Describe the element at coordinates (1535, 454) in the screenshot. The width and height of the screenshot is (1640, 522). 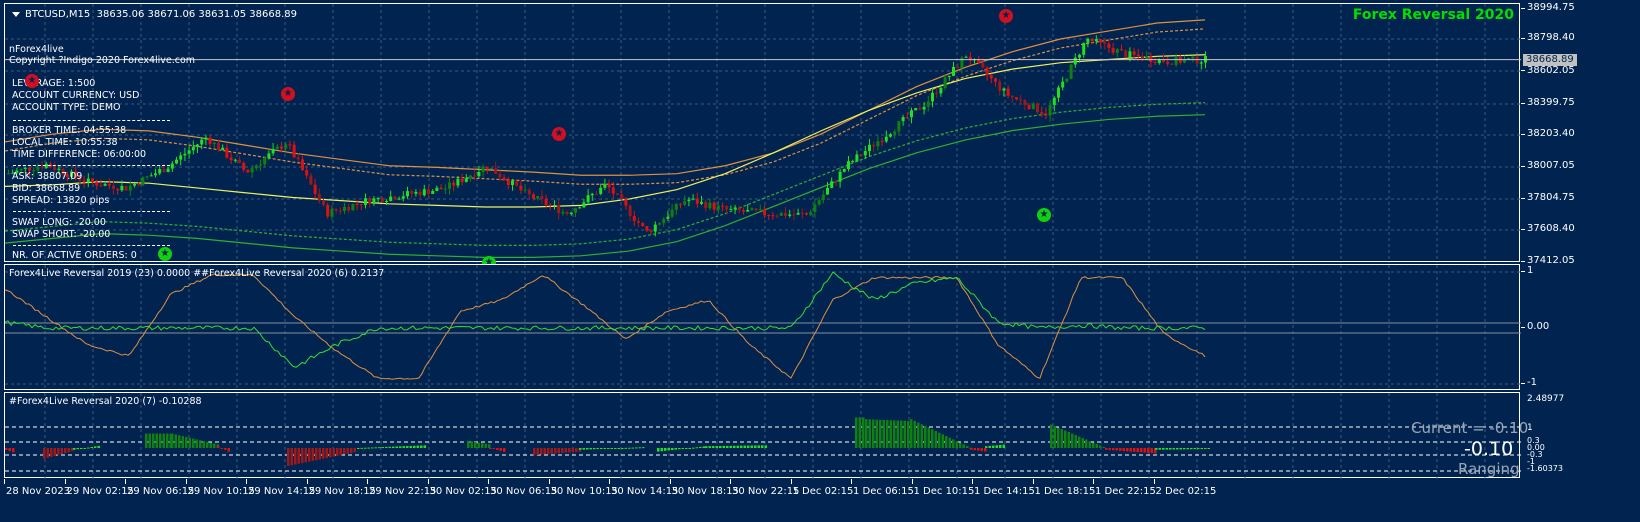
I see `hist-tick-label: -0.3` at that location.